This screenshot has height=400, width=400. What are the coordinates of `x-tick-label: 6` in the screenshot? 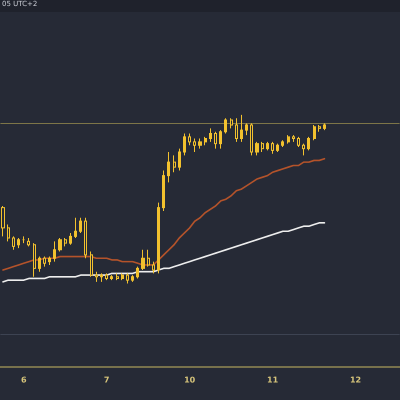 It's located at (23, 380).